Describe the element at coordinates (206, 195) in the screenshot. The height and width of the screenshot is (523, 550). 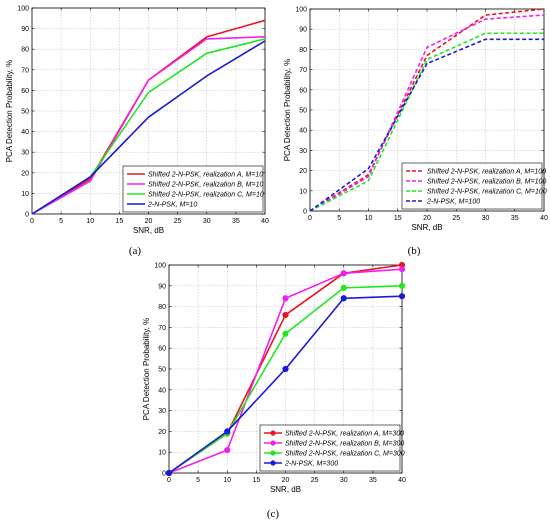
I see `legend-entry: Shifted 2-N-PSK, realization C, M=10` at that location.